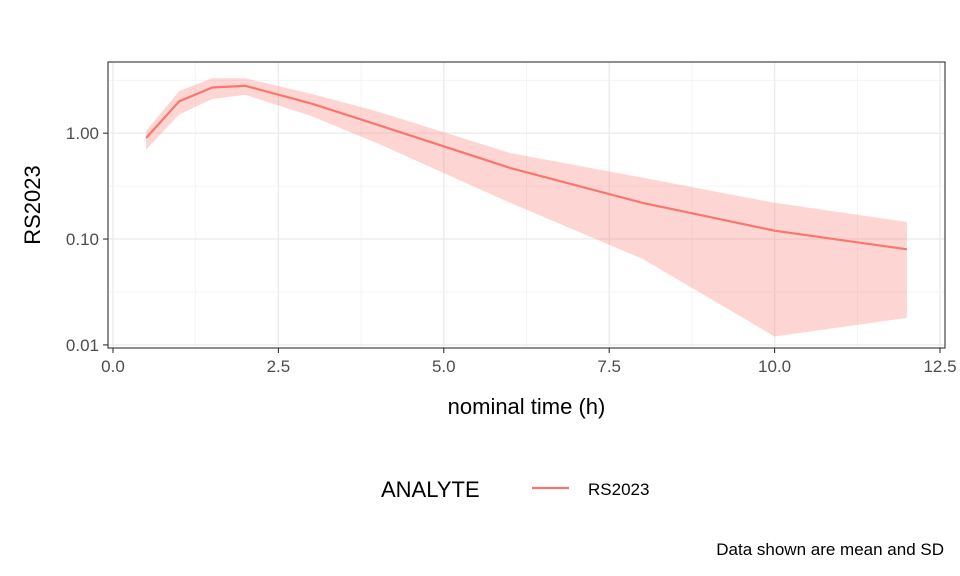 The width and height of the screenshot is (960, 576). I want to click on y-axis-title: RS2023, so click(32, 205).